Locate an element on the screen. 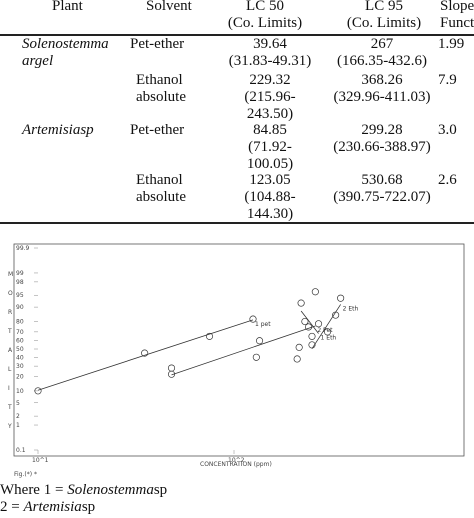  header-plant: Plant is located at coordinates (67, 7).